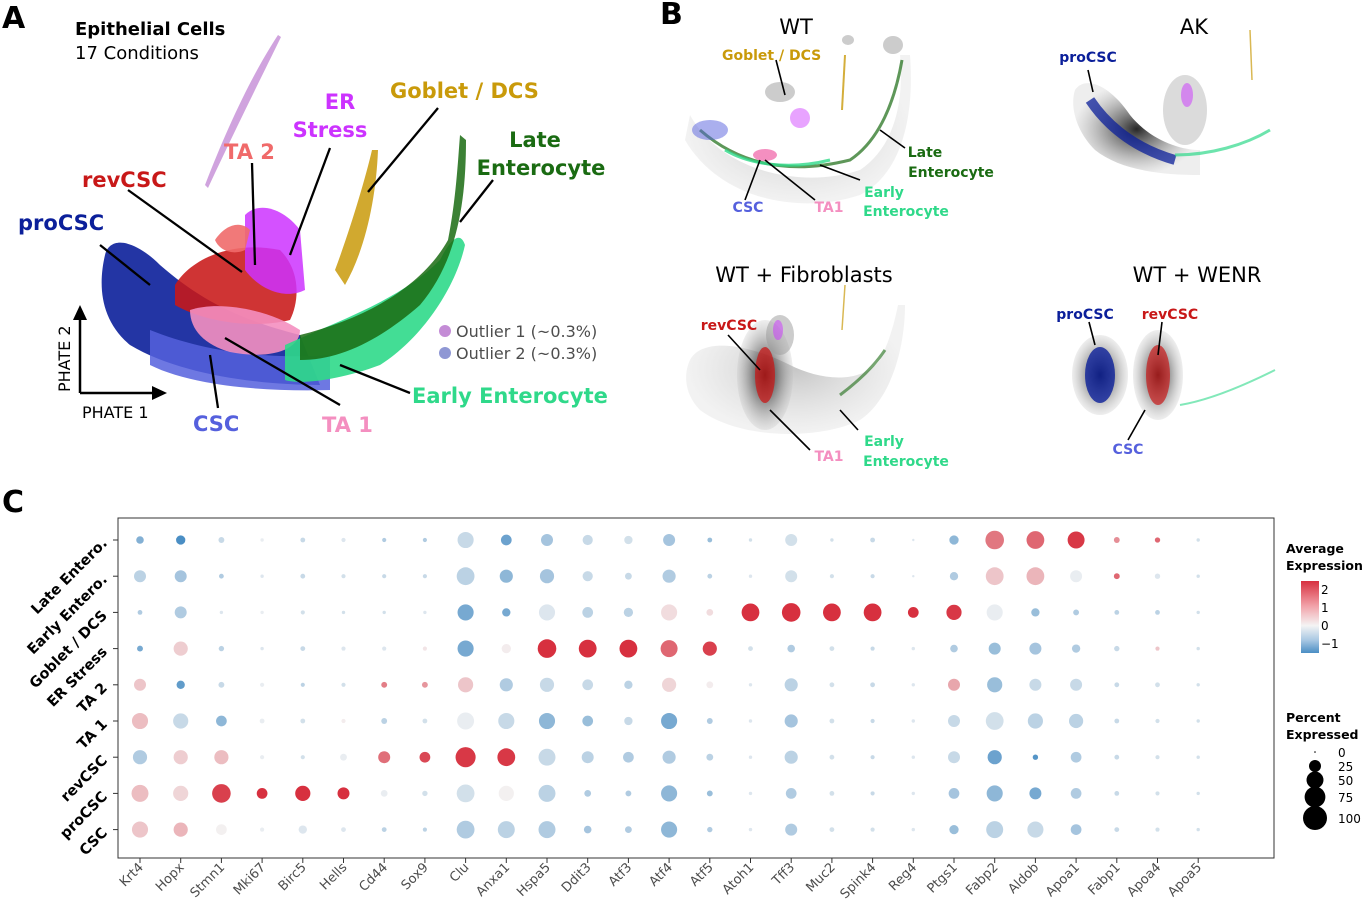 The height and width of the screenshot is (903, 1366). Describe the element at coordinates (796, 27) in the screenshot. I see `subpanel-title-wt: WT` at that location.